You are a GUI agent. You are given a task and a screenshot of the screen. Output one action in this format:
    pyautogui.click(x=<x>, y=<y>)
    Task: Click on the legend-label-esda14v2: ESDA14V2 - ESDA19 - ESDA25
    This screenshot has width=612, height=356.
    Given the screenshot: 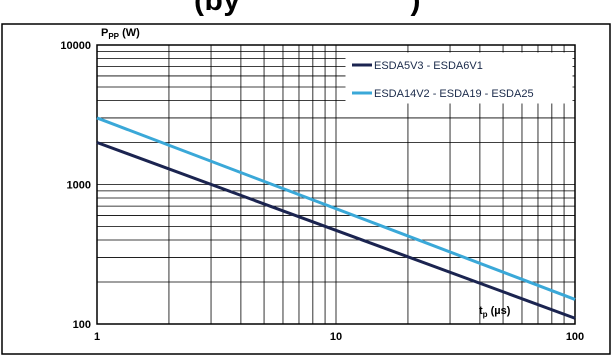 What is the action you would take?
    pyautogui.click(x=454, y=94)
    